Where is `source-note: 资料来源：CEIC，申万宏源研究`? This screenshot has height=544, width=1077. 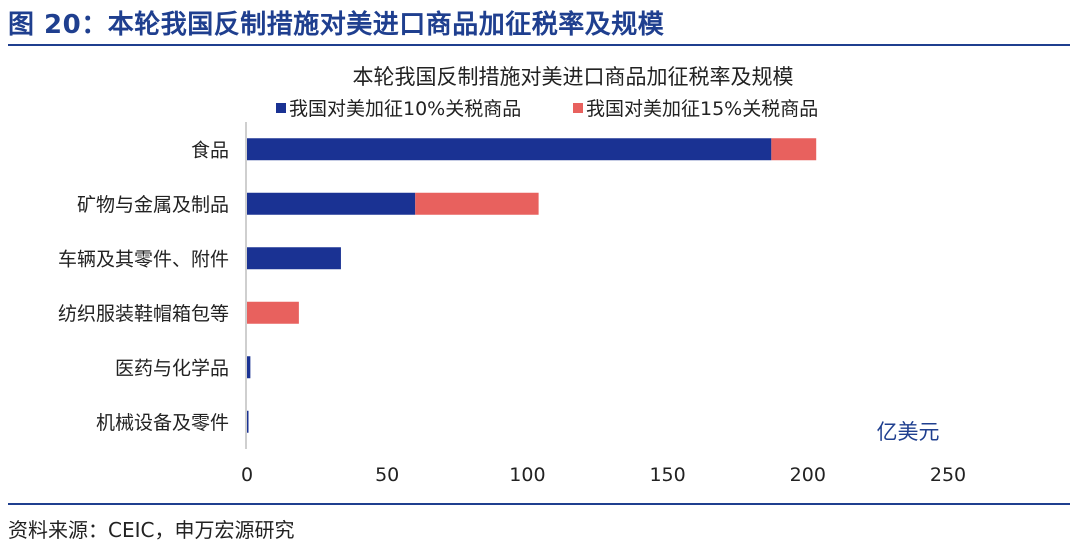
source-note: 资料来源：CEIC，申万宏源研究 is located at coordinates (151, 530).